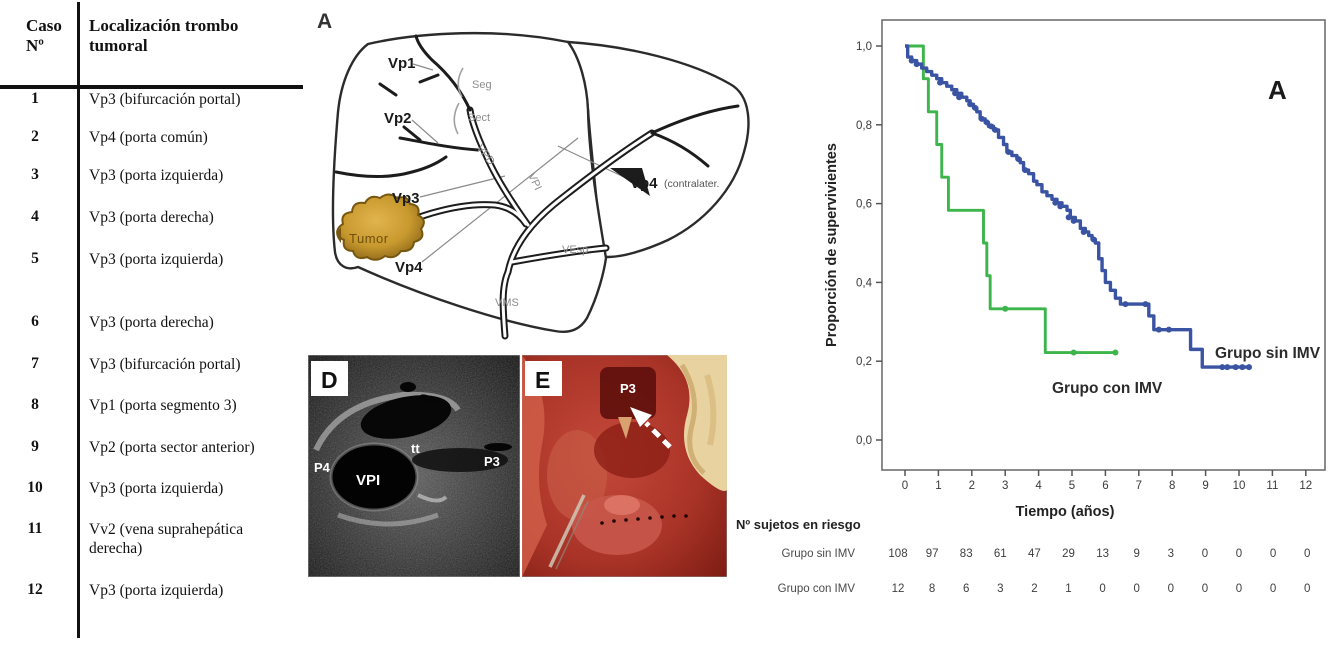 This screenshot has height=645, width=1333. What do you see at coordinates (938, 486) in the screenshot?
I see `x-tick-label: 1` at bounding box center [938, 486].